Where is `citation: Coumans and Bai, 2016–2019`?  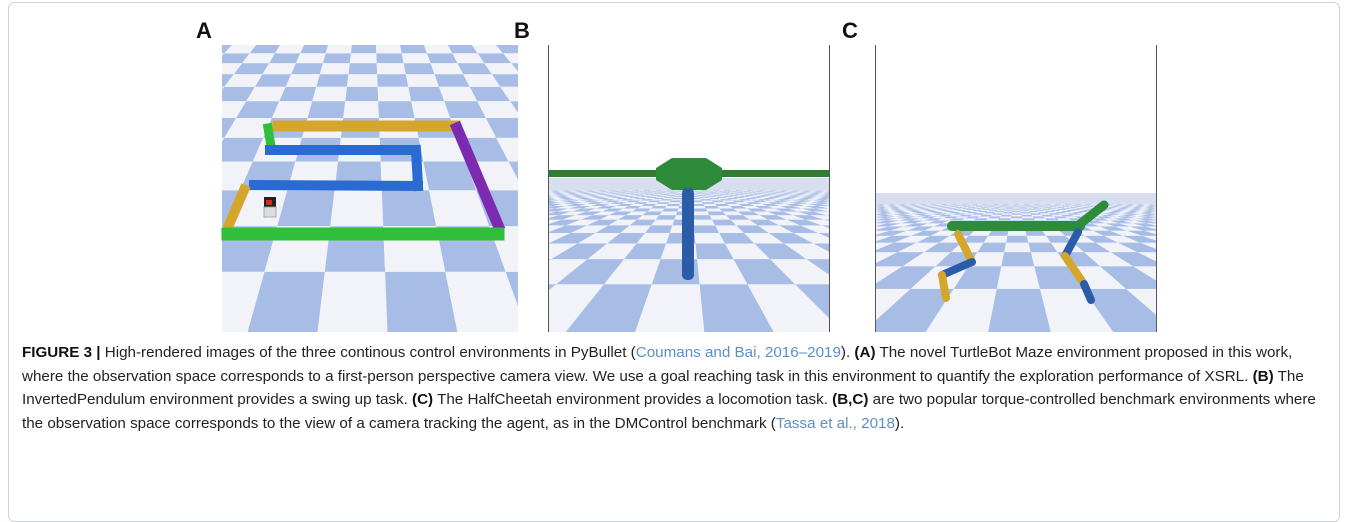 citation: Coumans and Bai, 2016–2019 is located at coordinates (738, 352).